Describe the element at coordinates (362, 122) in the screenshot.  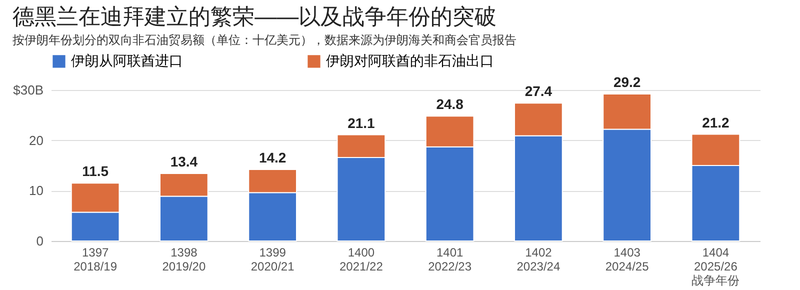
I see `total-label: 21.1` at that location.